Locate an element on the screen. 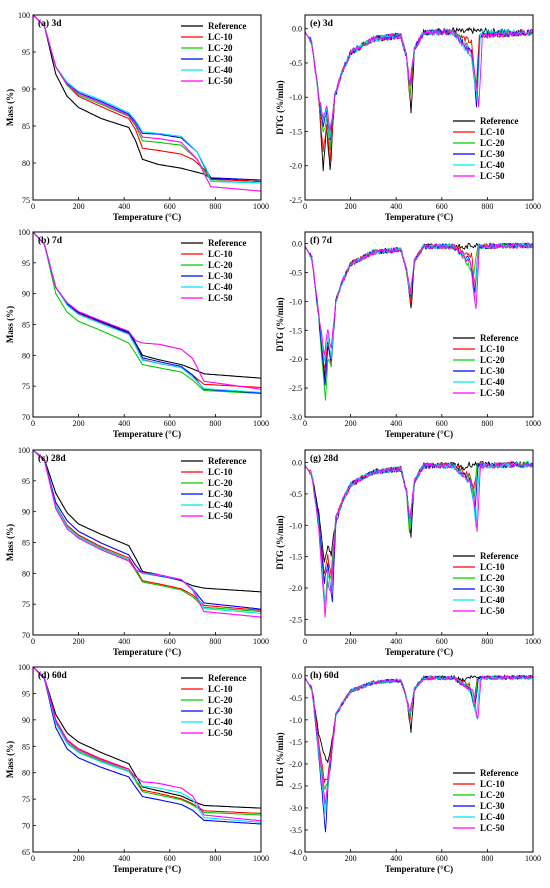 The image size is (550, 888). plot-frame is located at coordinates (419, 542).